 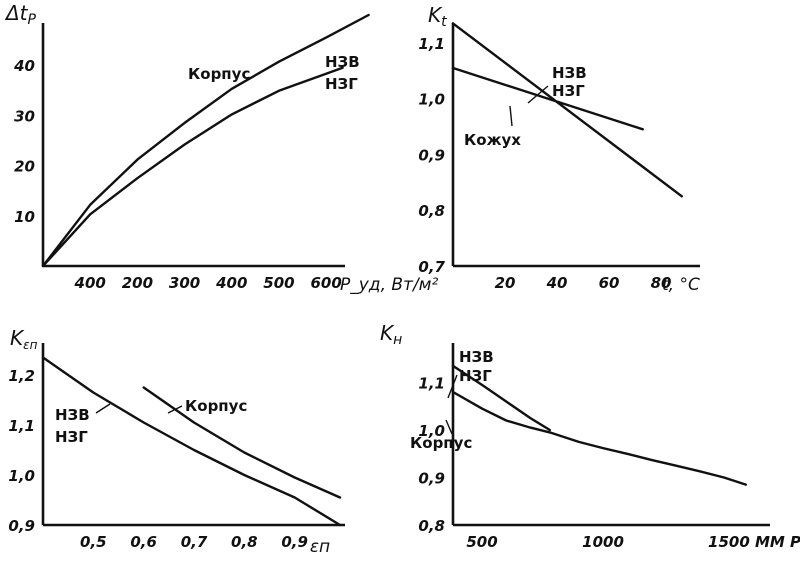 I want to click on annotation-kozhukh: Кожух, so click(x=492, y=140).